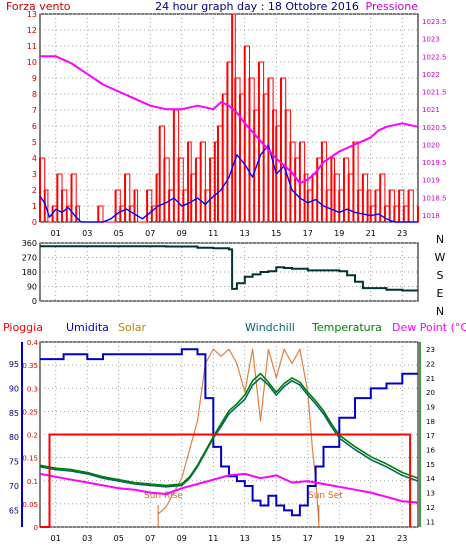  Describe the element at coordinates (245, 233) in the screenshot. I see `wind-x-tick: 13` at that location.